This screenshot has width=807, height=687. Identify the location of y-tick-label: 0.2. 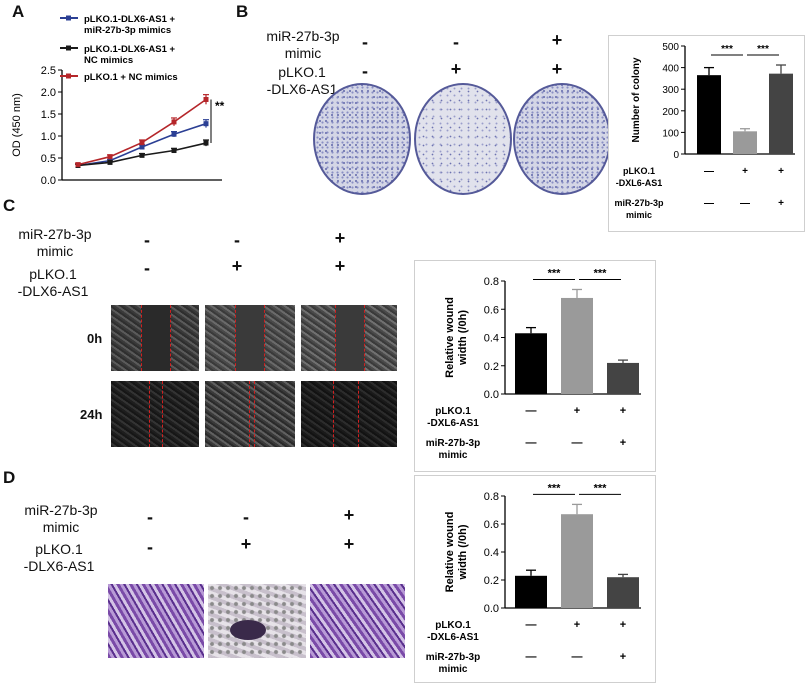
(491, 581).